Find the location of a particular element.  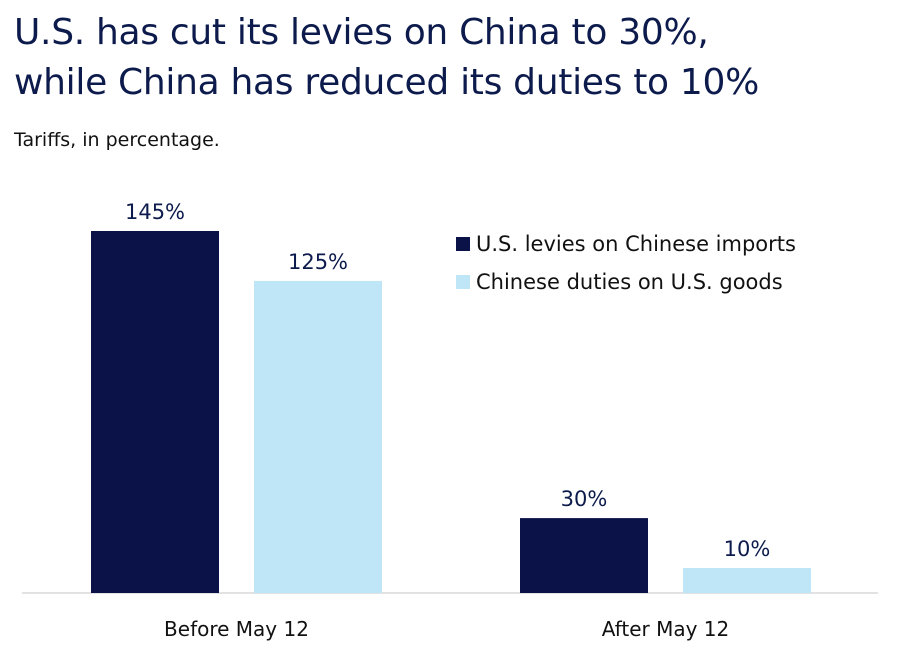

data-label-us-levies-after: 30% is located at coordinates (584, 499).